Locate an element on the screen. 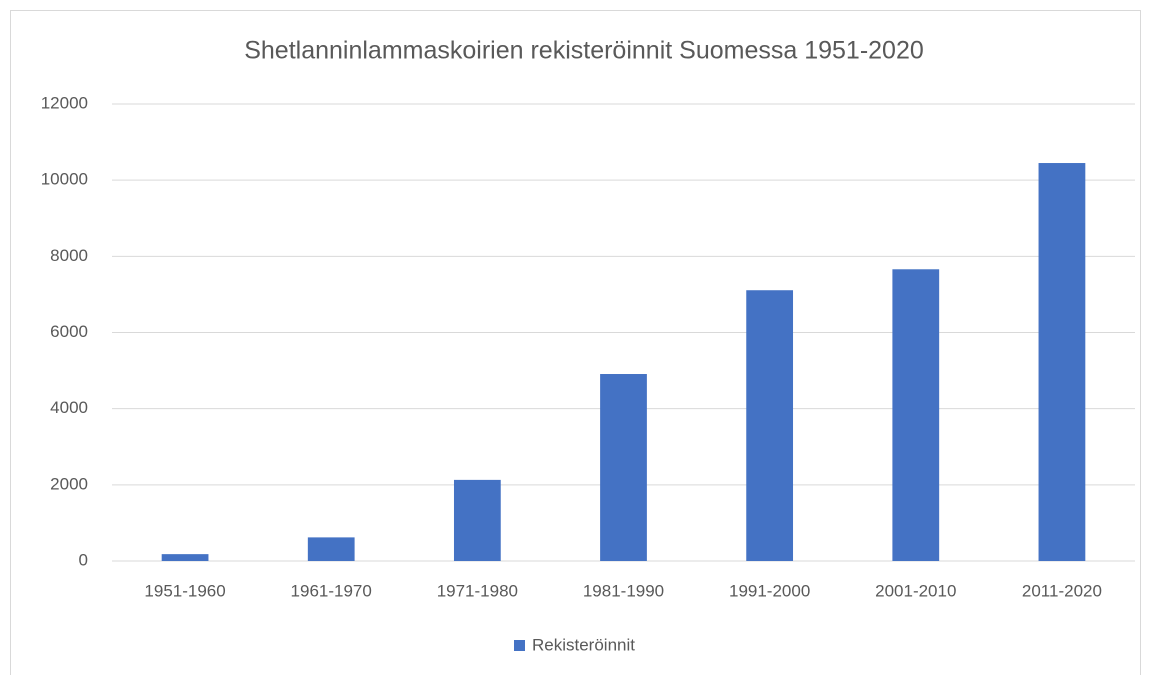 The height and width of the screenshot is (675, 1151). legend-label: Rekisteröinnit is located at coordinates (583, 644).